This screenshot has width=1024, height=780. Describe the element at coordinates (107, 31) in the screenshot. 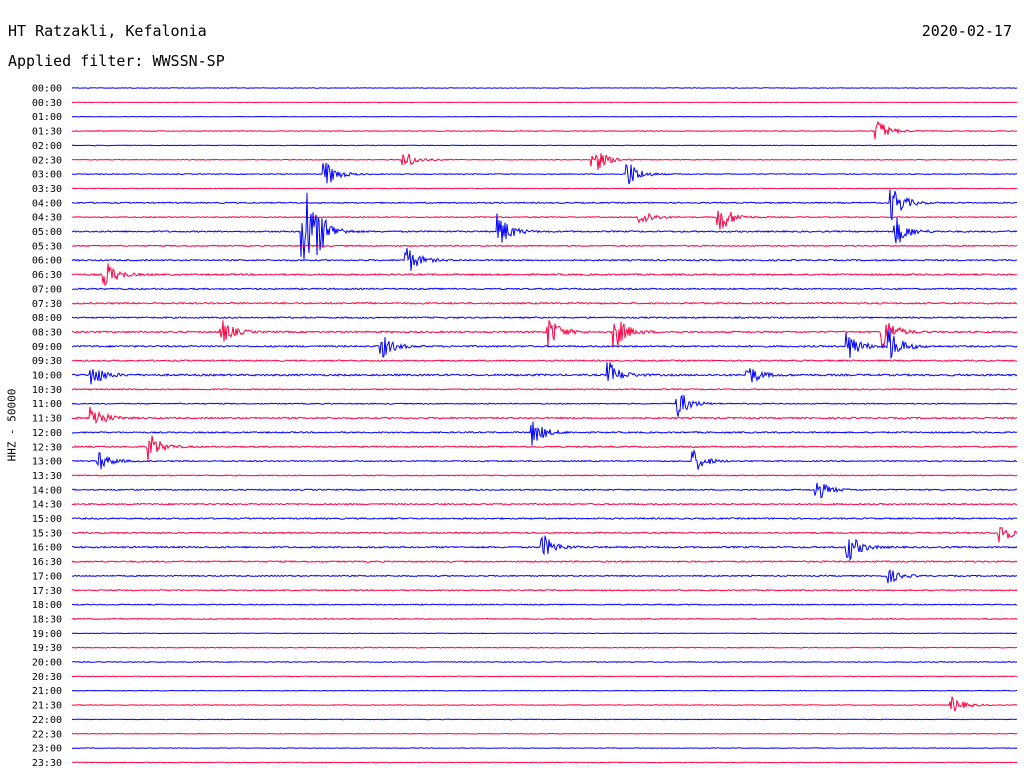

I see `station-title: HT Ratzakli, Kefalonia` at that location.